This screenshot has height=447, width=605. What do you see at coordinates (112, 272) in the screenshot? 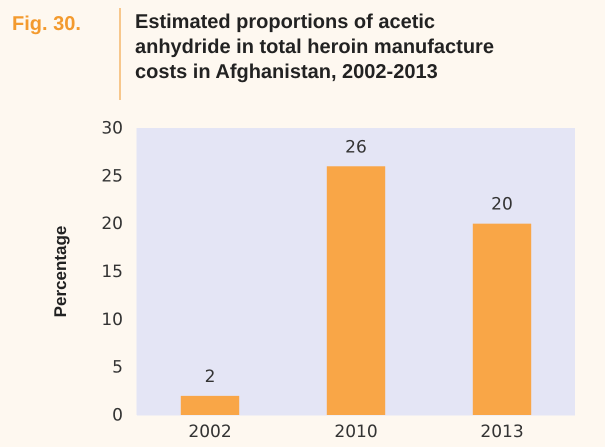
I see `y-tick-label: 15` at bounding box center [112, 272].